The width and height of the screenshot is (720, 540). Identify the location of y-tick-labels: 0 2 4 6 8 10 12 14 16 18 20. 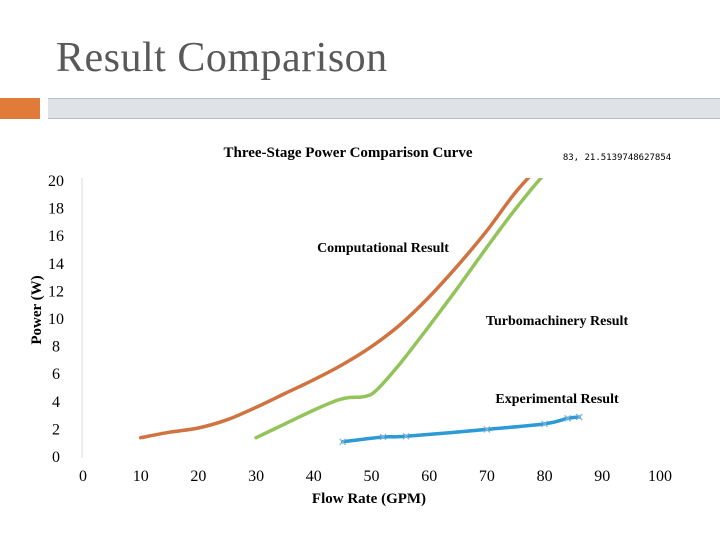
(56, 319).